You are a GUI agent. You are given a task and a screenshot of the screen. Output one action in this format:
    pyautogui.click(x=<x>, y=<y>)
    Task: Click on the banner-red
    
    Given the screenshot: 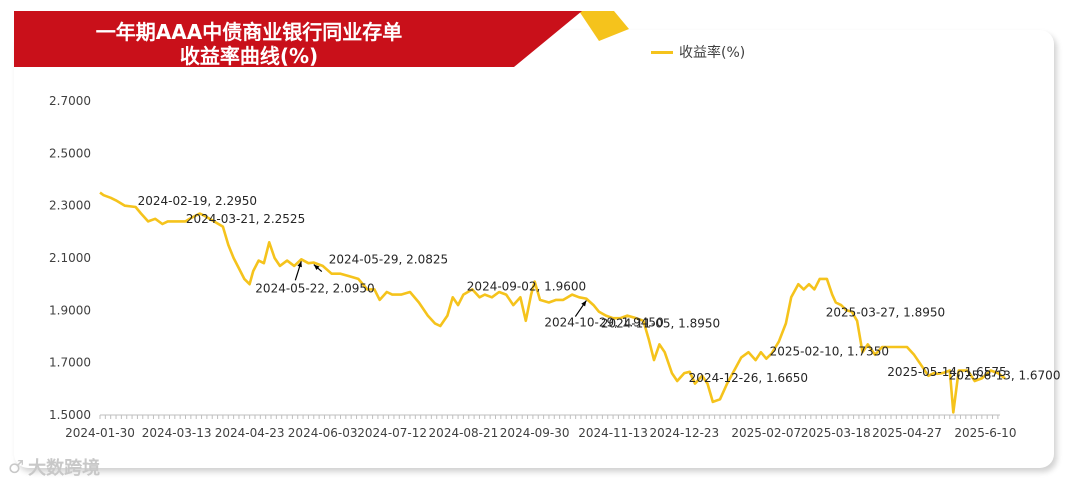 What is the action you would take?
    pyautogui.click(x=298, y=39)
    